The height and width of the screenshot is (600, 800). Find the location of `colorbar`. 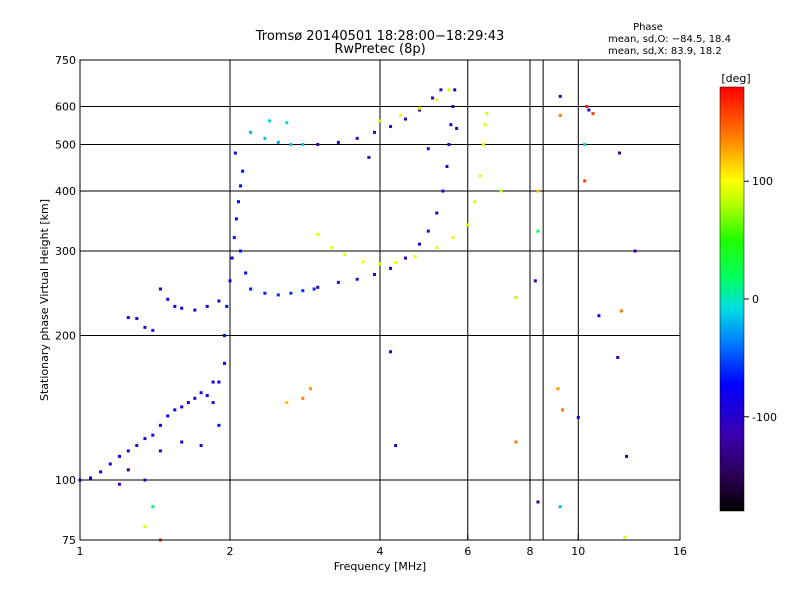

colorbar is located at coordinates (732, 299).